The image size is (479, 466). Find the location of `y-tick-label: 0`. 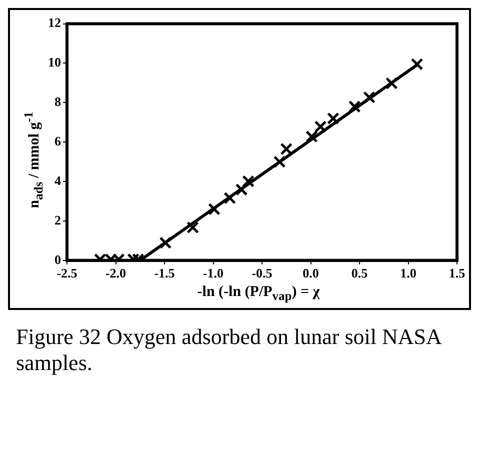

y-tick-label: 0 is located at coordinates (57, 259).